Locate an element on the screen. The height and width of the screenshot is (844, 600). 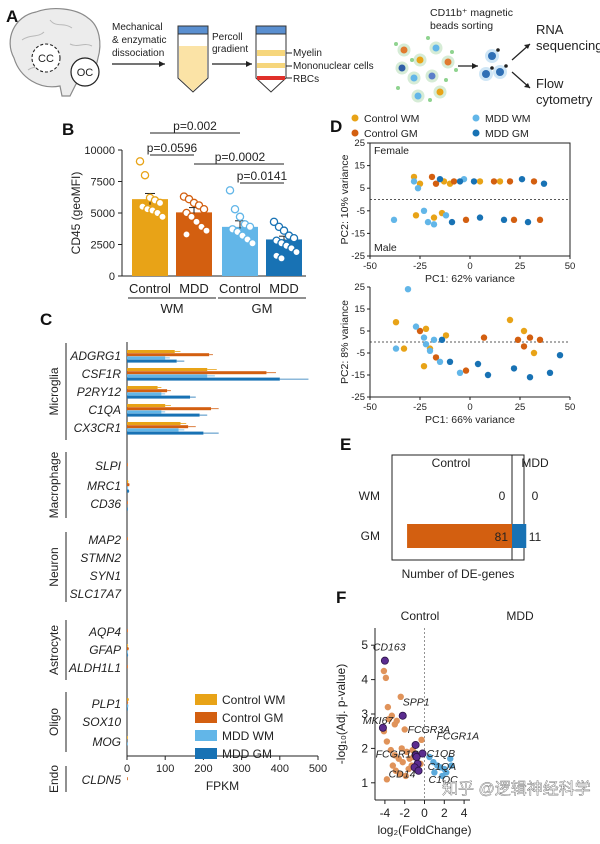
f-xlabel: log₂(FoldChange) is located at coordinates (424, 830).